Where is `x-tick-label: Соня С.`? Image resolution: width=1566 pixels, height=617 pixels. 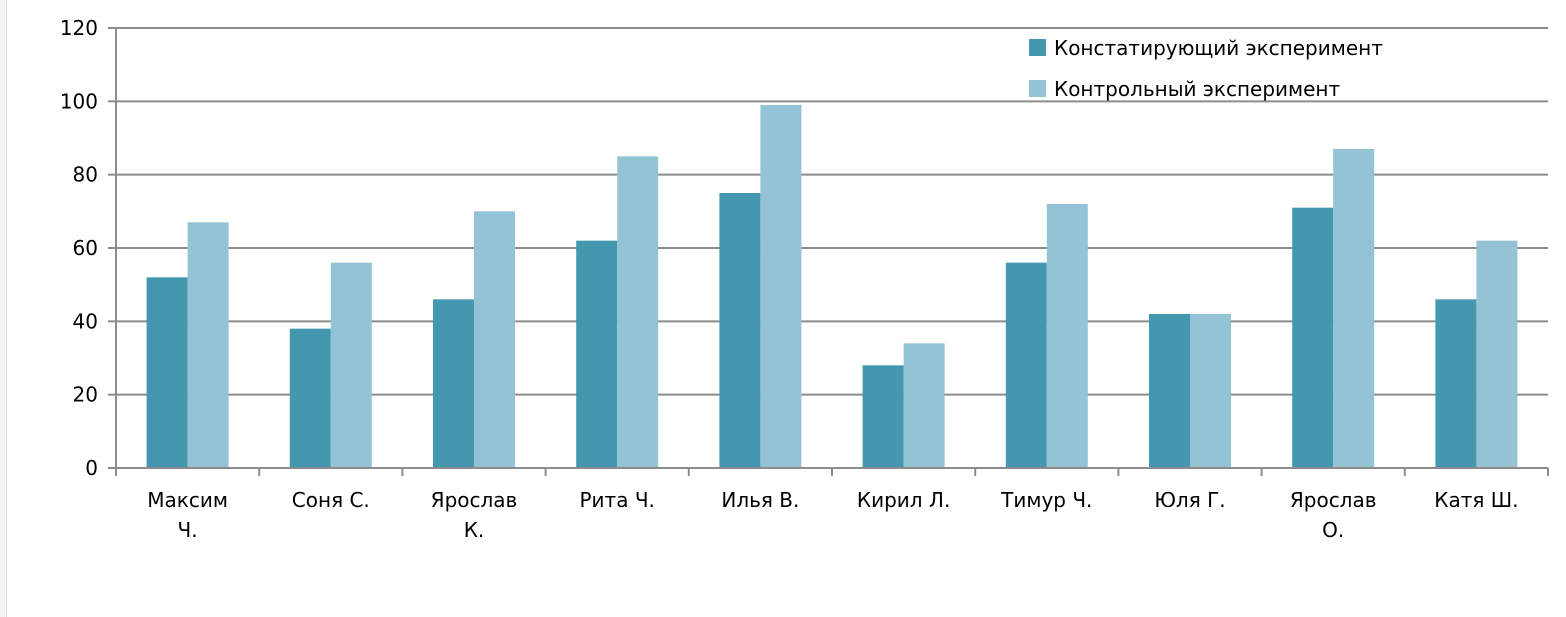
x-tick-label: Соня С. is located at coordinates (331, 500).